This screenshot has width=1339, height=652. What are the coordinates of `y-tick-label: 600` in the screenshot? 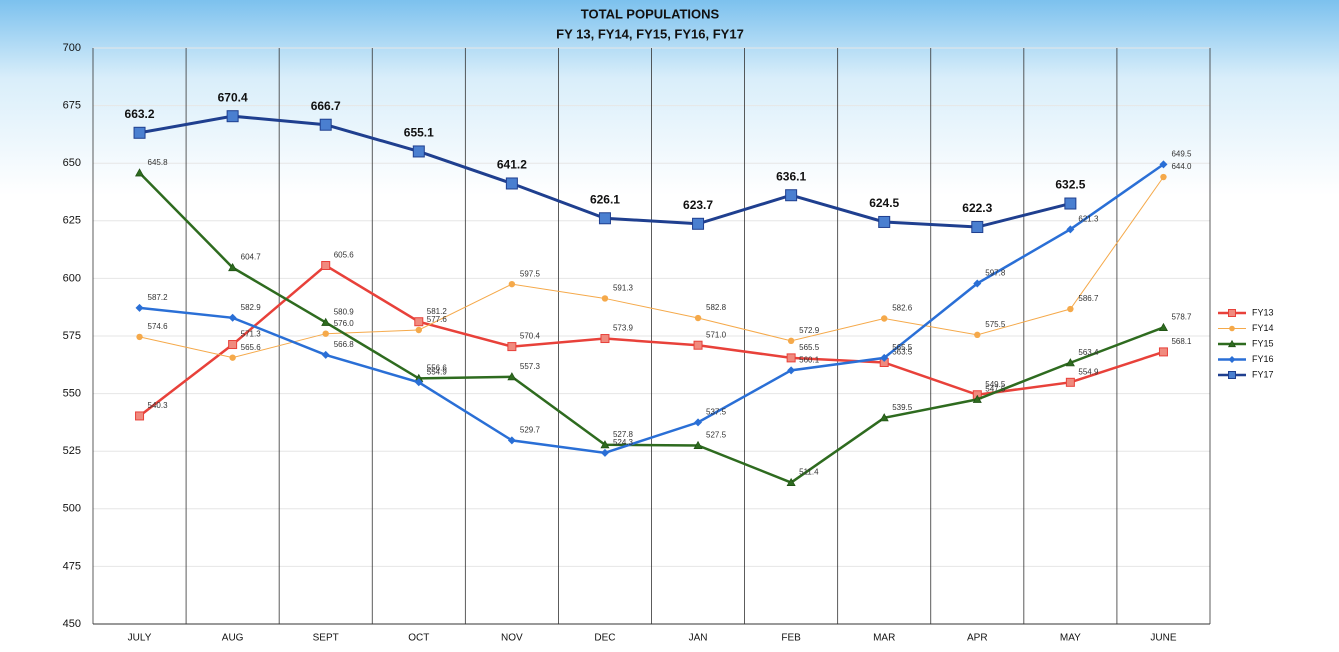 It's located at (72, 278).